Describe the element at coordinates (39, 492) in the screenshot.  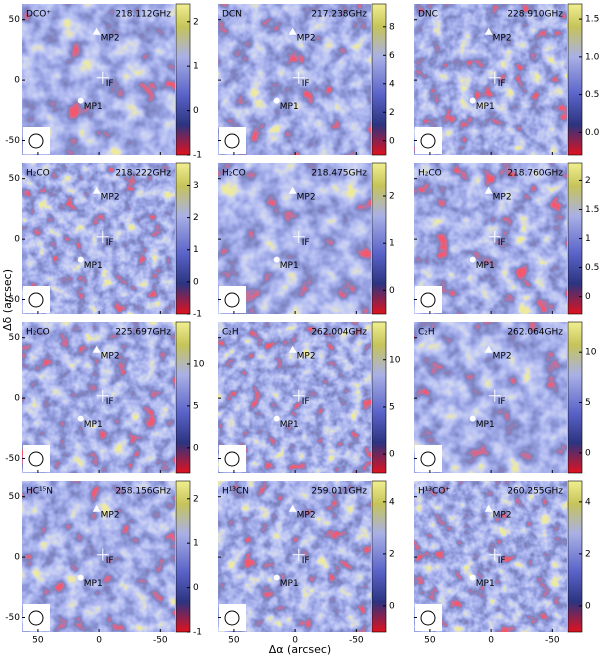
I see `molecule-label: HC¹⁵N` at that location.